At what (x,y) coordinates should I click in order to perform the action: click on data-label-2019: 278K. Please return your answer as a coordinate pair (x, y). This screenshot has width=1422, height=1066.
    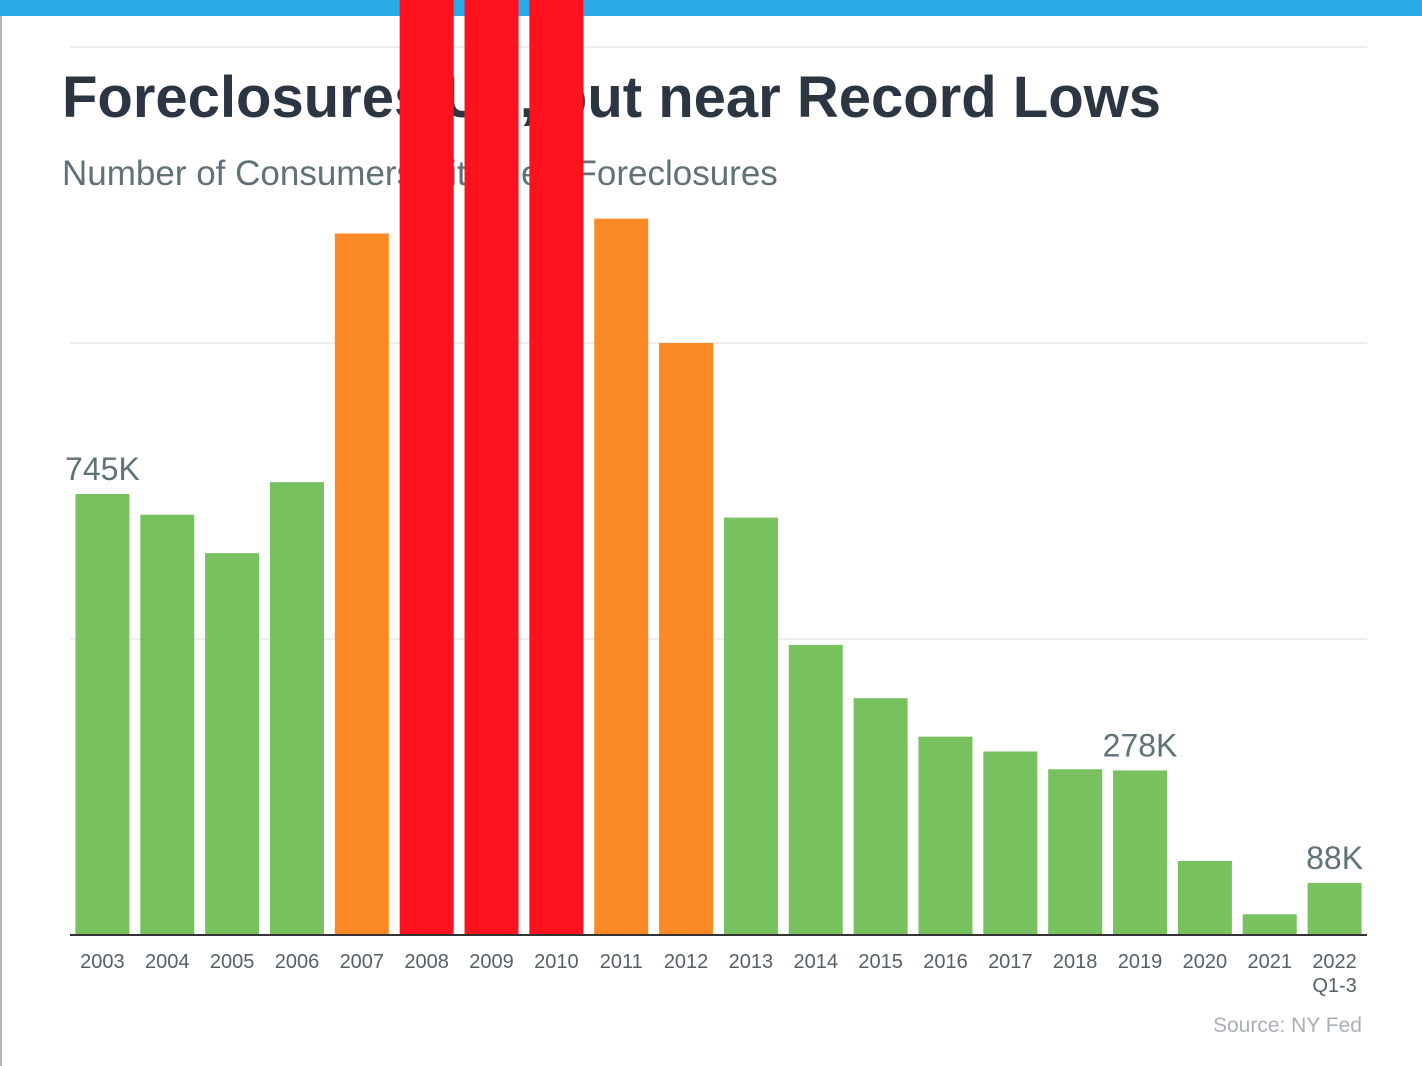
    Looking at the image, I should click on (1140, 745).